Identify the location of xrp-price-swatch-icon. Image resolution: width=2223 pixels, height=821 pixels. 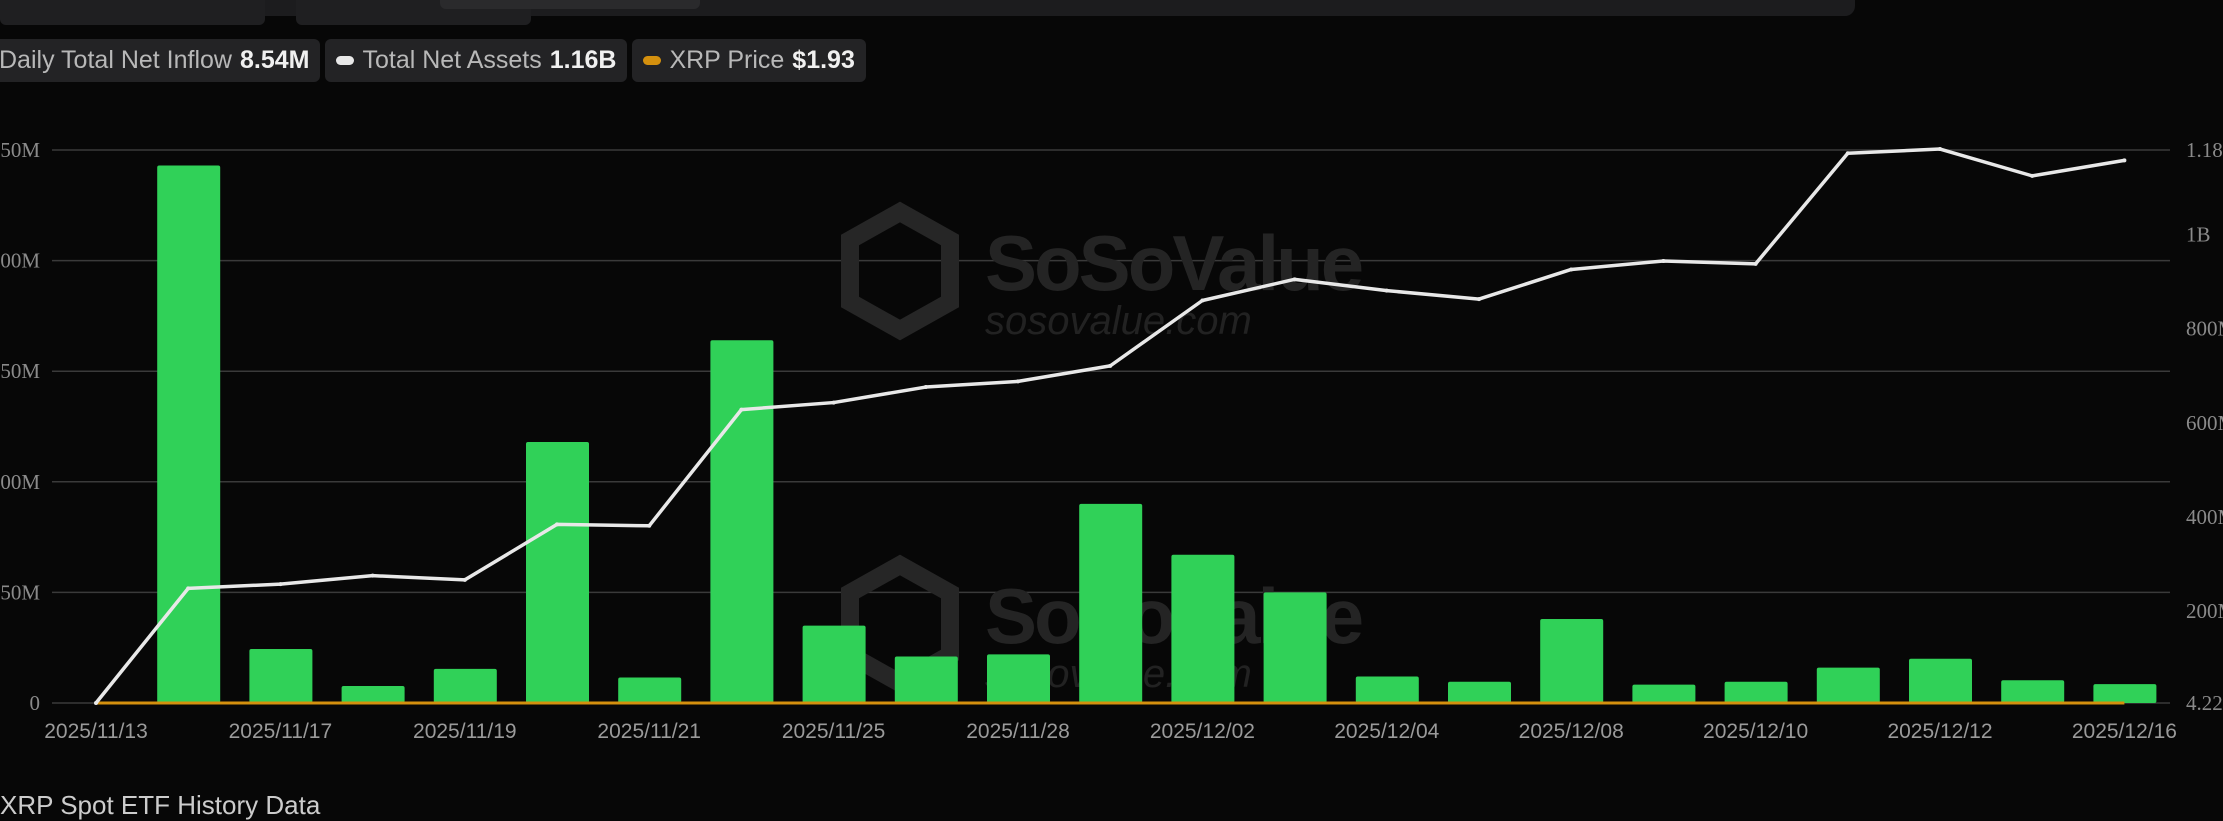
(652, 60).